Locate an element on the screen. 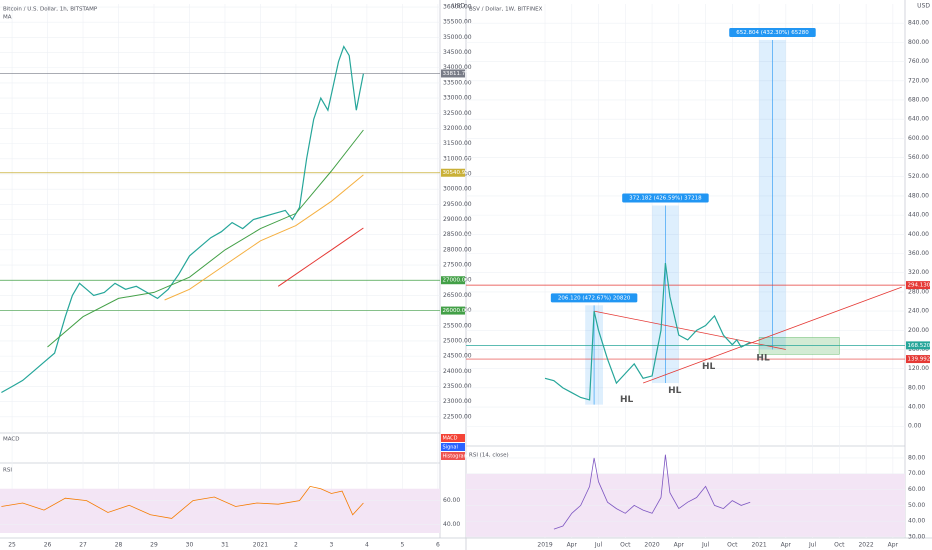 This screenshot has height=550, width=932. x-tick-label: 2020 is located at coordinates (651, 545).